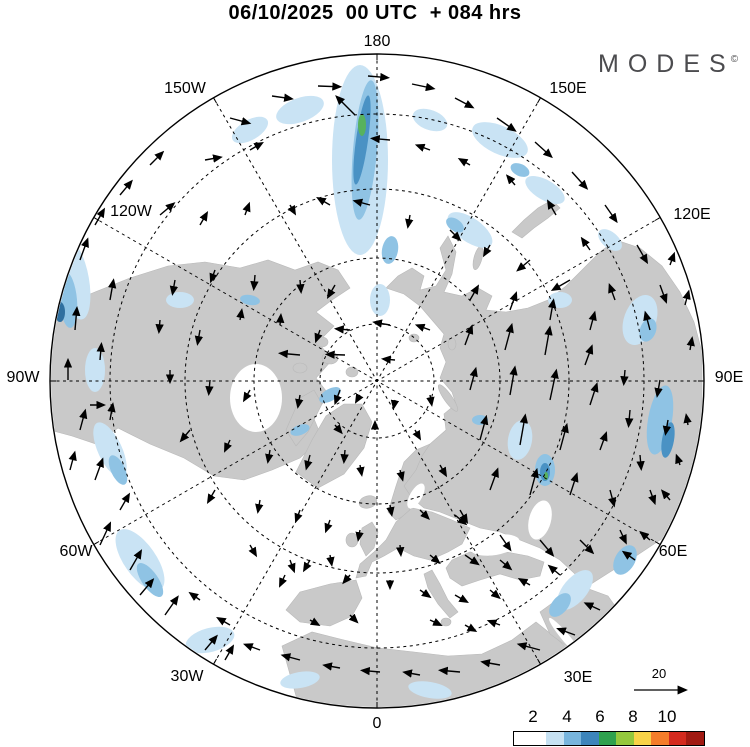 This screenshot has width=750, height=747. What do you see at coordinates (76, 551) in the screenshot?
I see `longitude-label-60w: 60W` at bounding box center [76, 551].